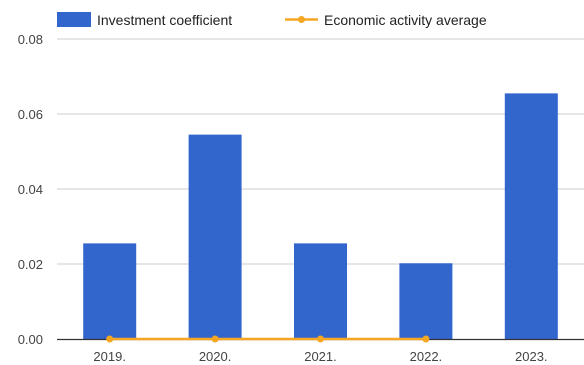  I want to click on y-tick-label: 0.04, so click(30, 189).